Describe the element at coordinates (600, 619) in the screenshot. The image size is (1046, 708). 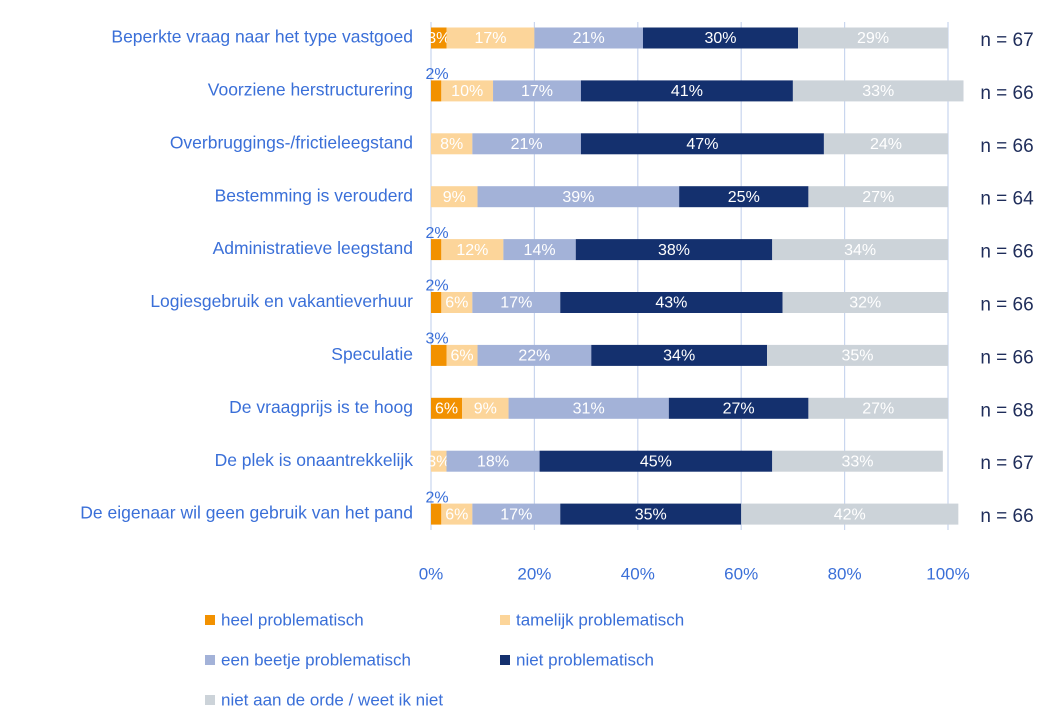
I see `legend-label: tamelijk problematisch` at that location.